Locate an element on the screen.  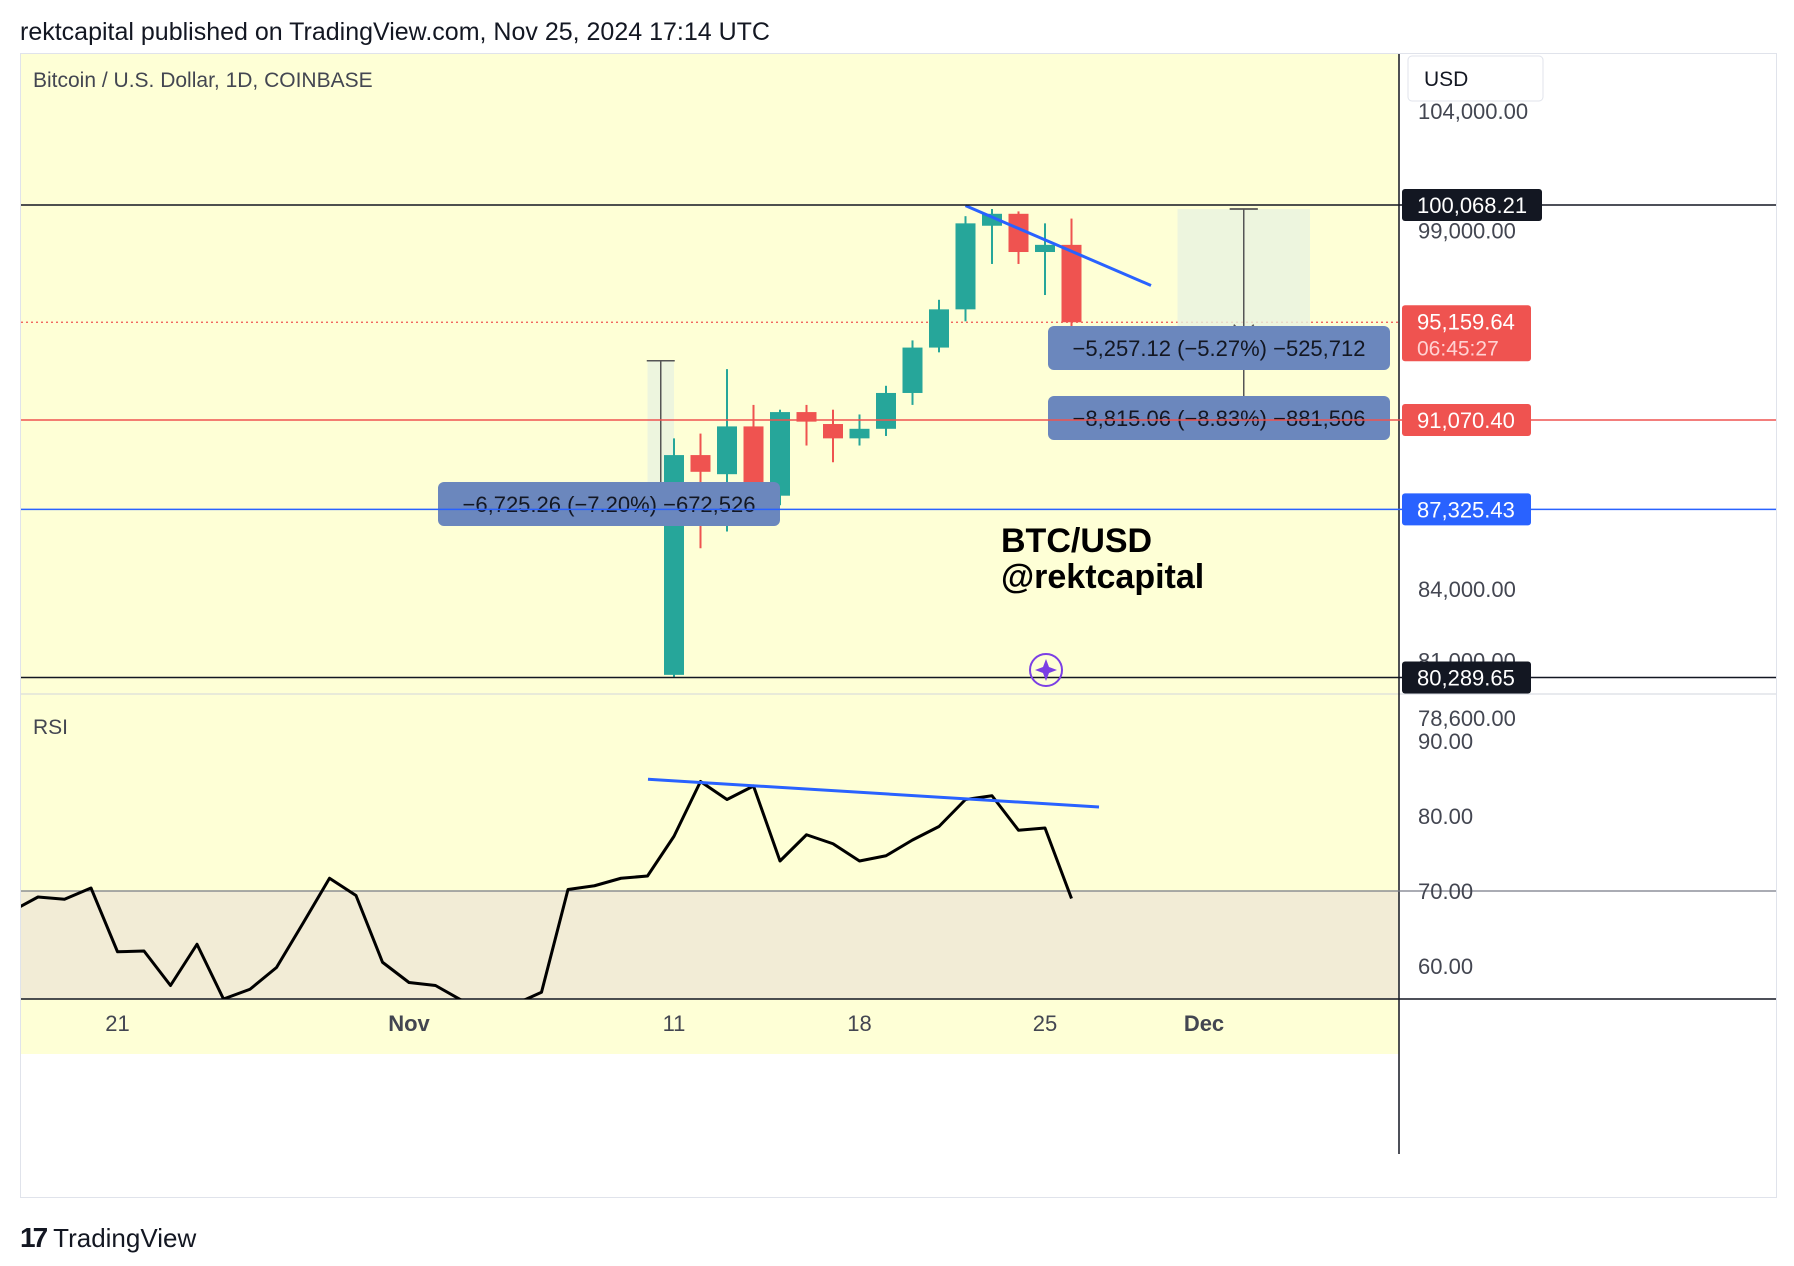
tradingview-logo: 17 TradingView is located at coordinates (108, 1238).